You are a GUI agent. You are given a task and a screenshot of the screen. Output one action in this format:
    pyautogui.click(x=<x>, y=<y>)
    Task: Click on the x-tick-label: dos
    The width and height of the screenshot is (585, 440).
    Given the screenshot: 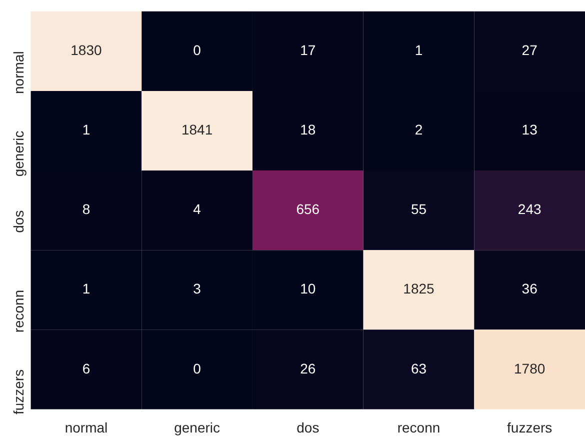 What is the action you would take?
    pyautogui.click(x=308, y=427)
    